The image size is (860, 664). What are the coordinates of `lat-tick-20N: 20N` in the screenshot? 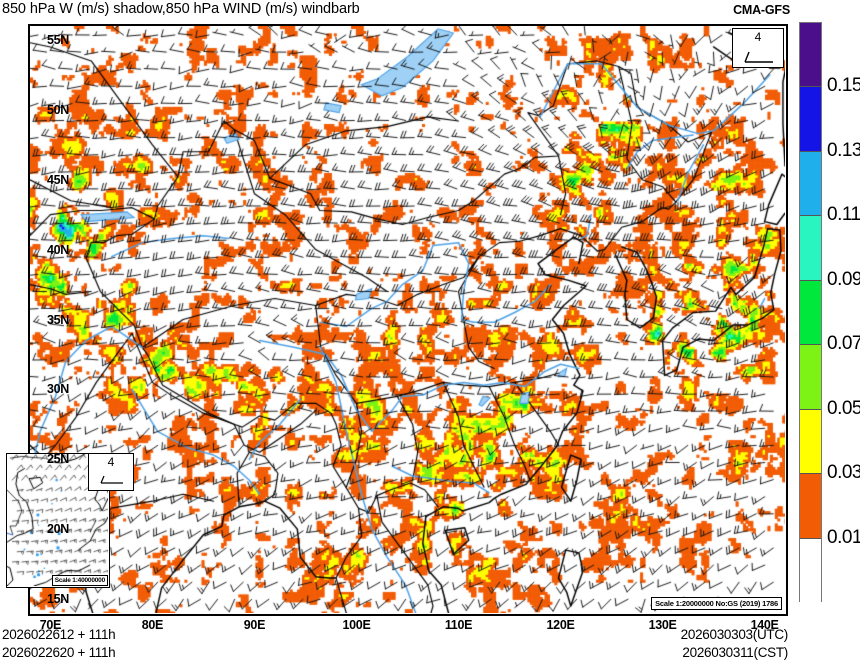 It's located at (57, 529).